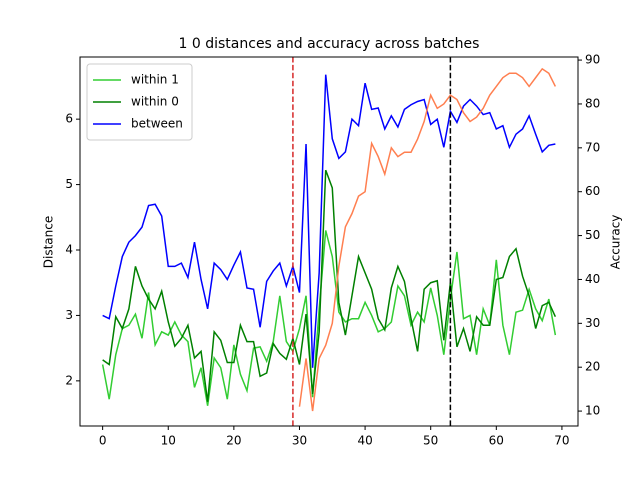 Image resolution: width=640 pixels, height=480 pixels. I want to click on legend-box, so click(139, 102).